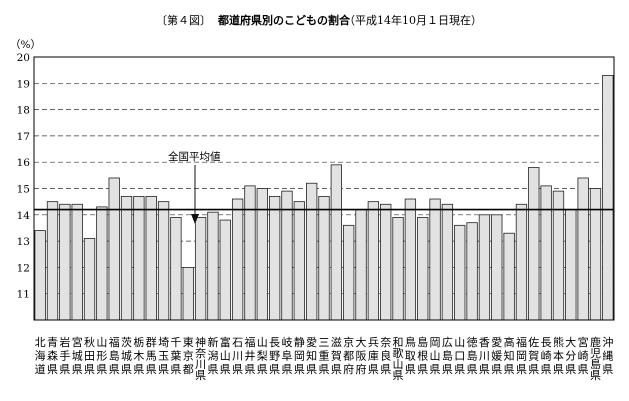 Image resolution: width=629 pixels, height=401 pixels. Describe the element at coordinates (101, 356) in the screenshot. I see `x-category-label: 山形県` at that location.